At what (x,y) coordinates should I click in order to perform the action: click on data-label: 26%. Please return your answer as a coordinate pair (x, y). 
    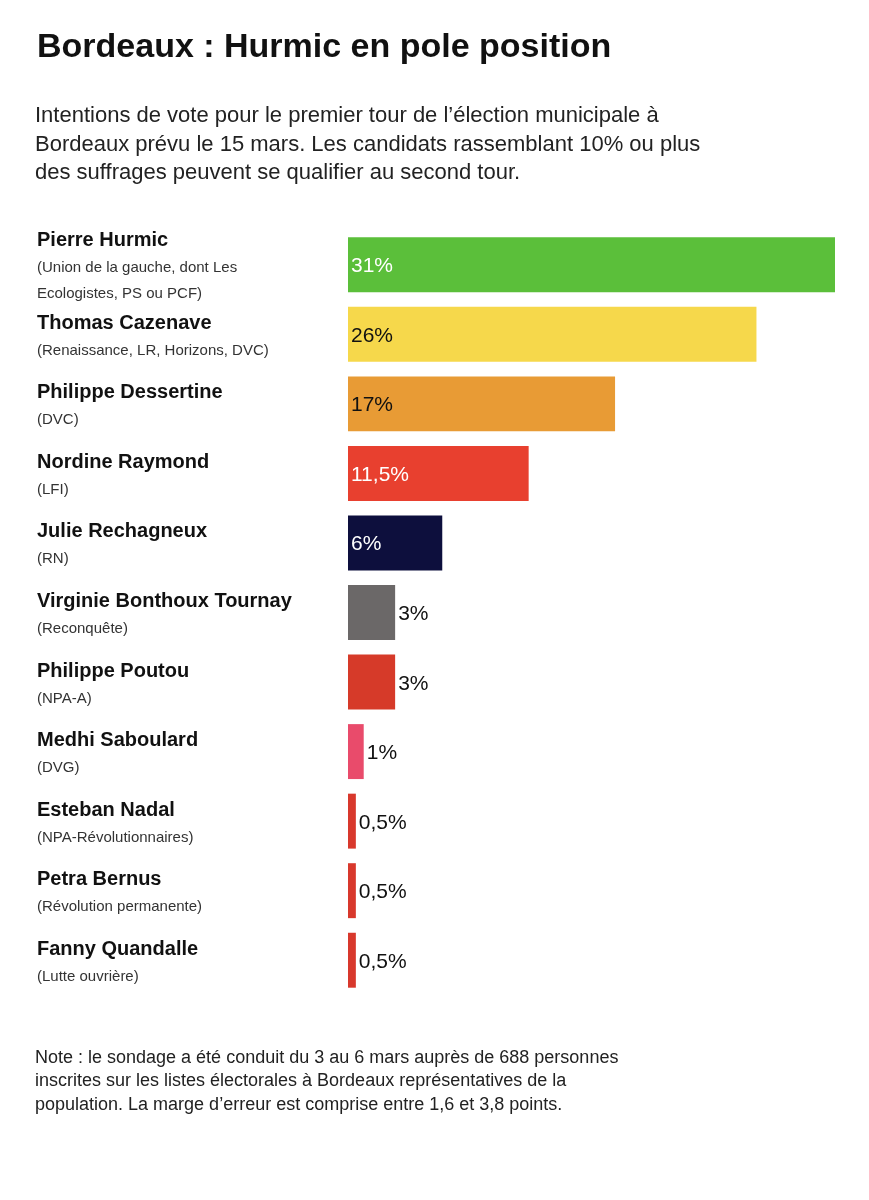
    Looking at the image, I should click on (372, 334).